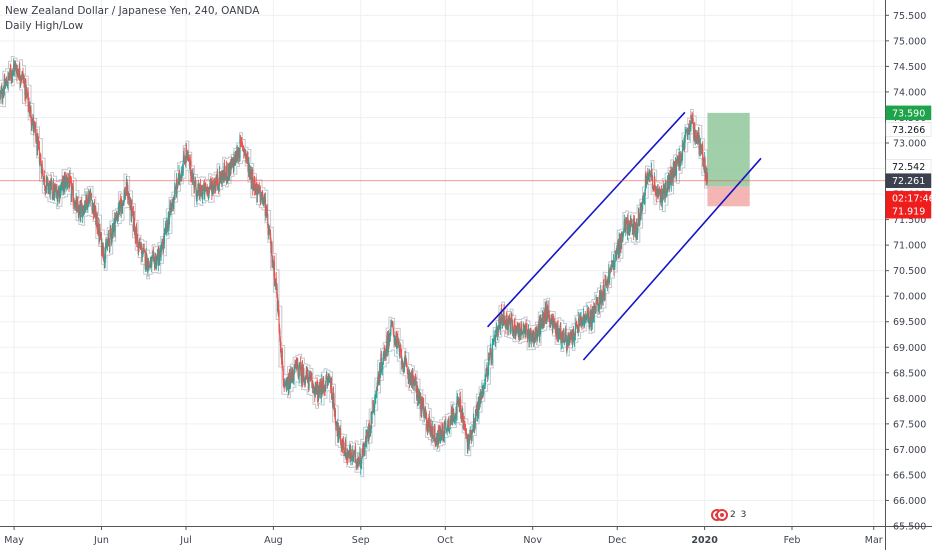 The width and height of the screenshot is (932, 550). Describe the element at coordinates (44, 26) in the screenshot. I see `indicator-label: Daily High/Low` at that location.